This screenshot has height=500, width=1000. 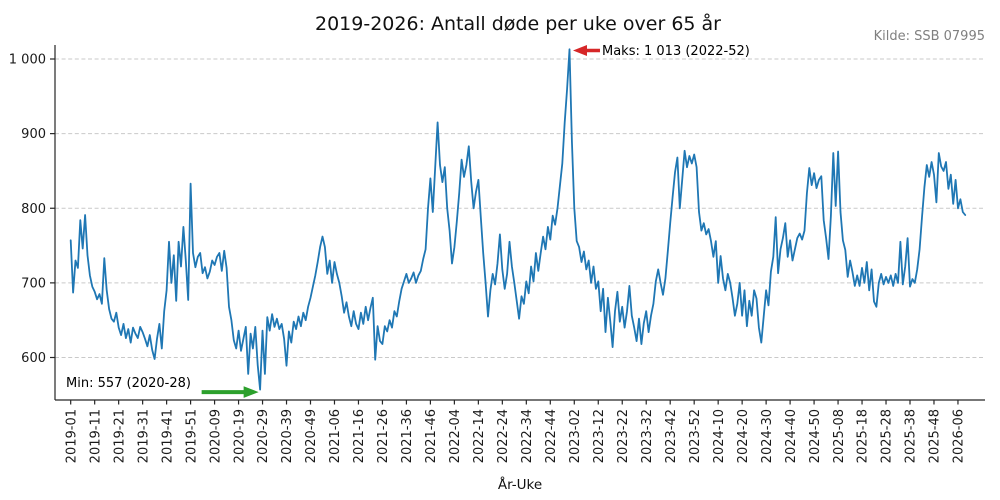 What do you see at coordinates (767, 436) in the screenshot?
I see `x-tick-label: 2024-30` at bounding box center [767, 436].